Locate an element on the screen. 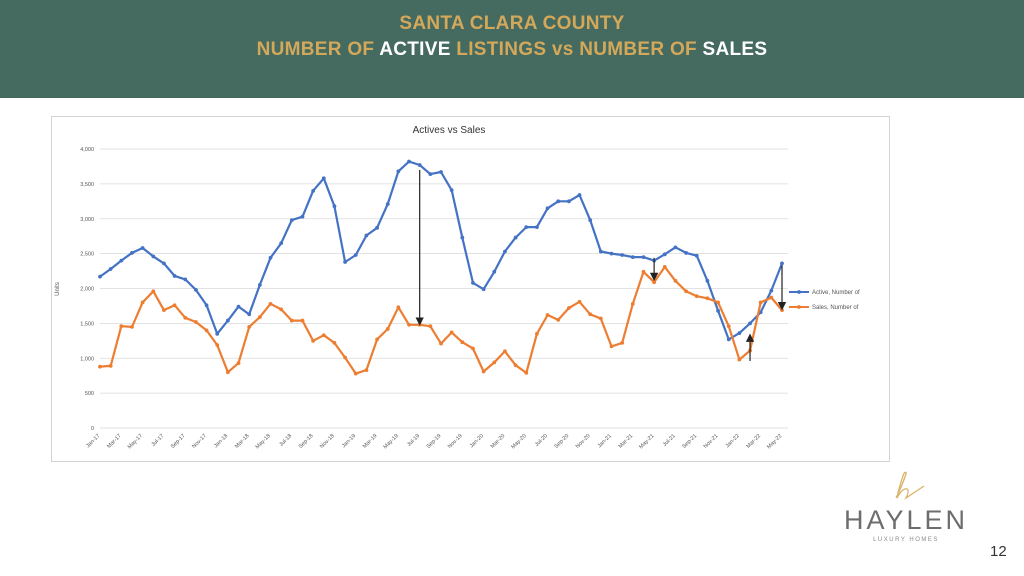 The height and width of the screenshot is (576, 1024). legend-marker is located at coordinates (799, 307).